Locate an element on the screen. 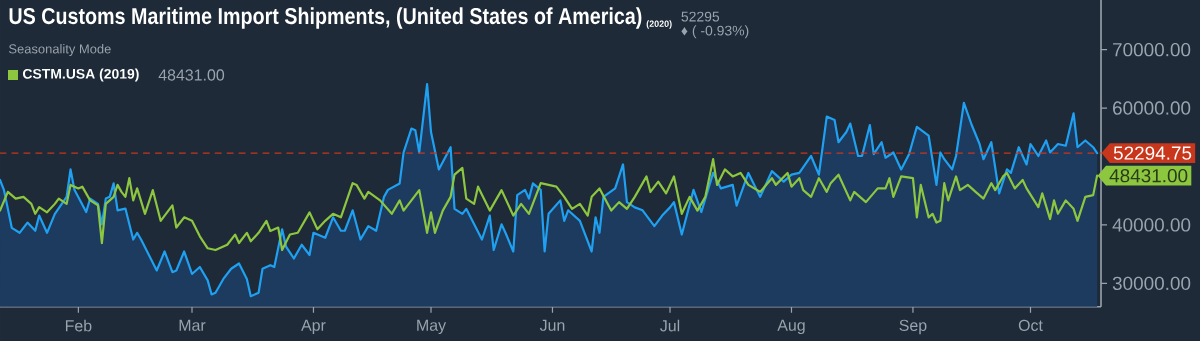 This screenshot has width=1200, height=341. x-tick-label: Sep is located at coordinates (913, 327).